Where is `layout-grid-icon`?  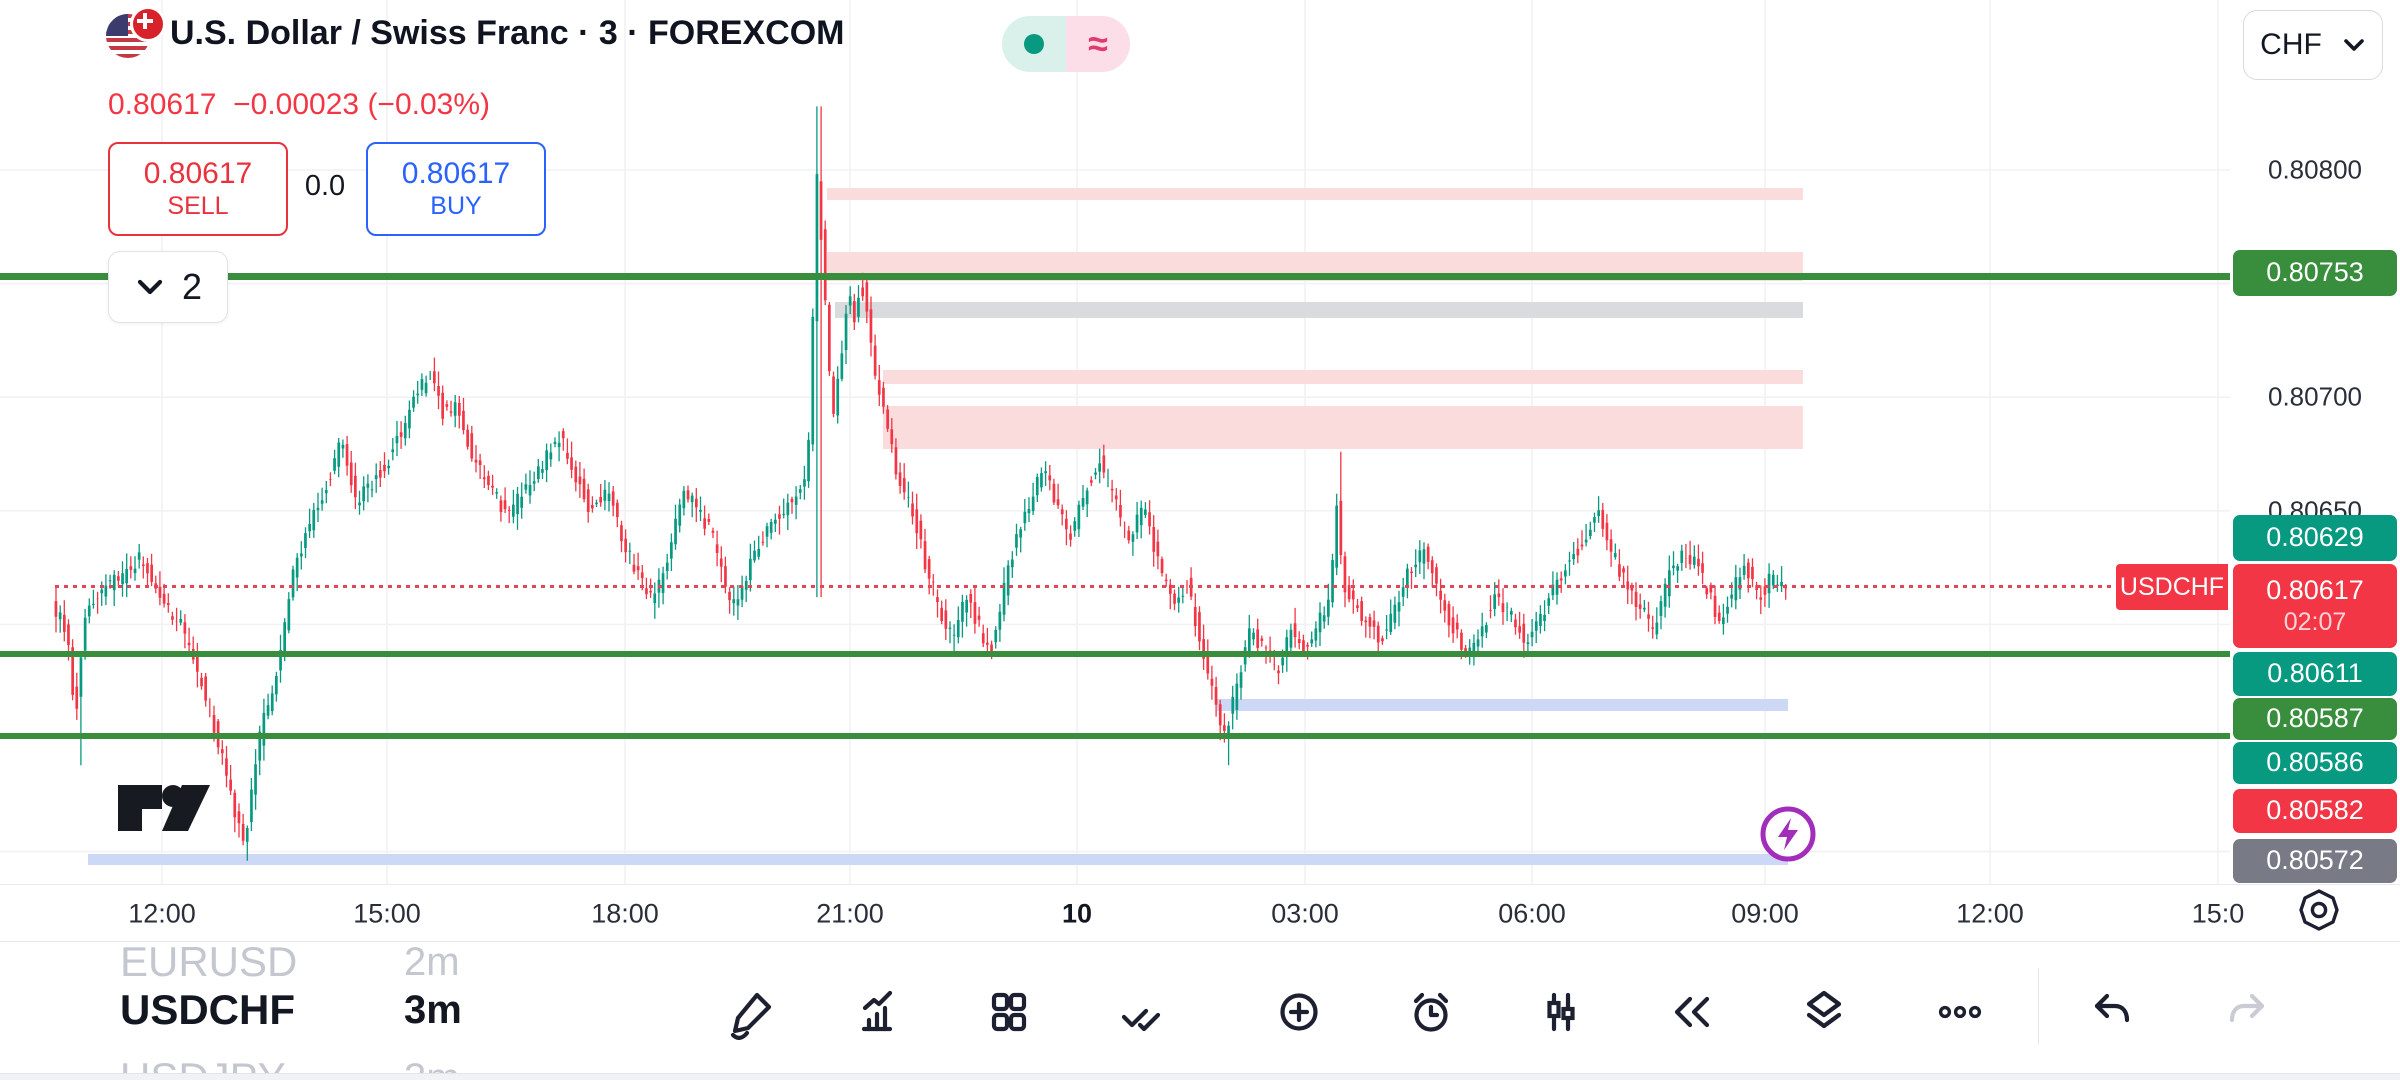 layout-grid-icon is located at coordinates (1009, 1012).